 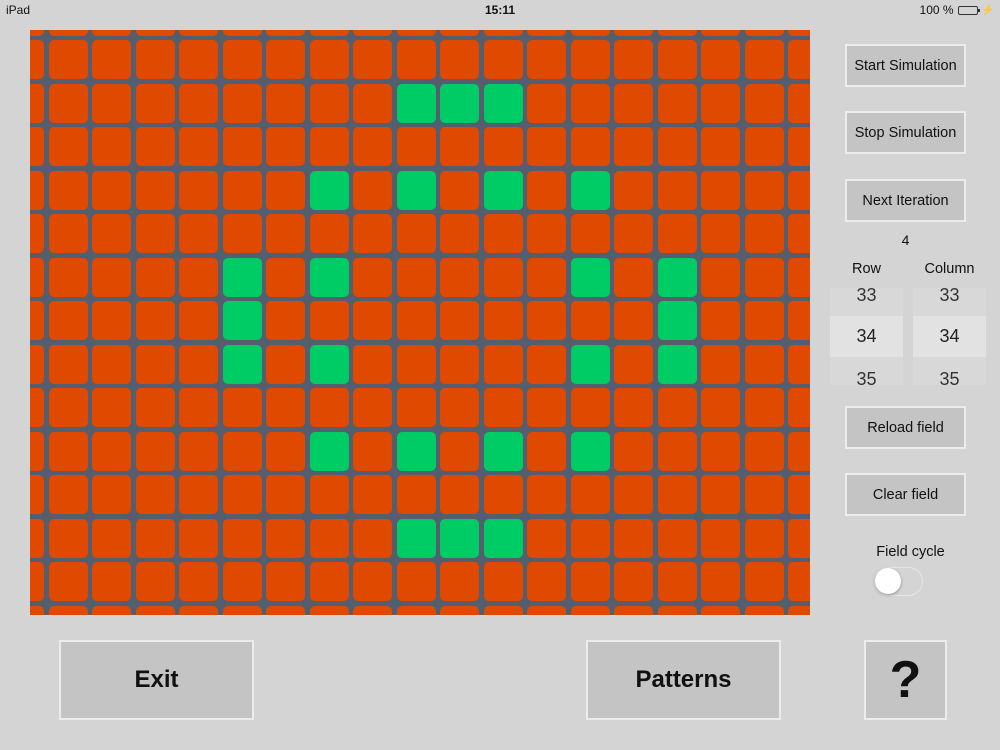 What do you see at coordinates (905, 680) in the screenshot?
I see `help-button: ?` at bounding box center [905, 680].